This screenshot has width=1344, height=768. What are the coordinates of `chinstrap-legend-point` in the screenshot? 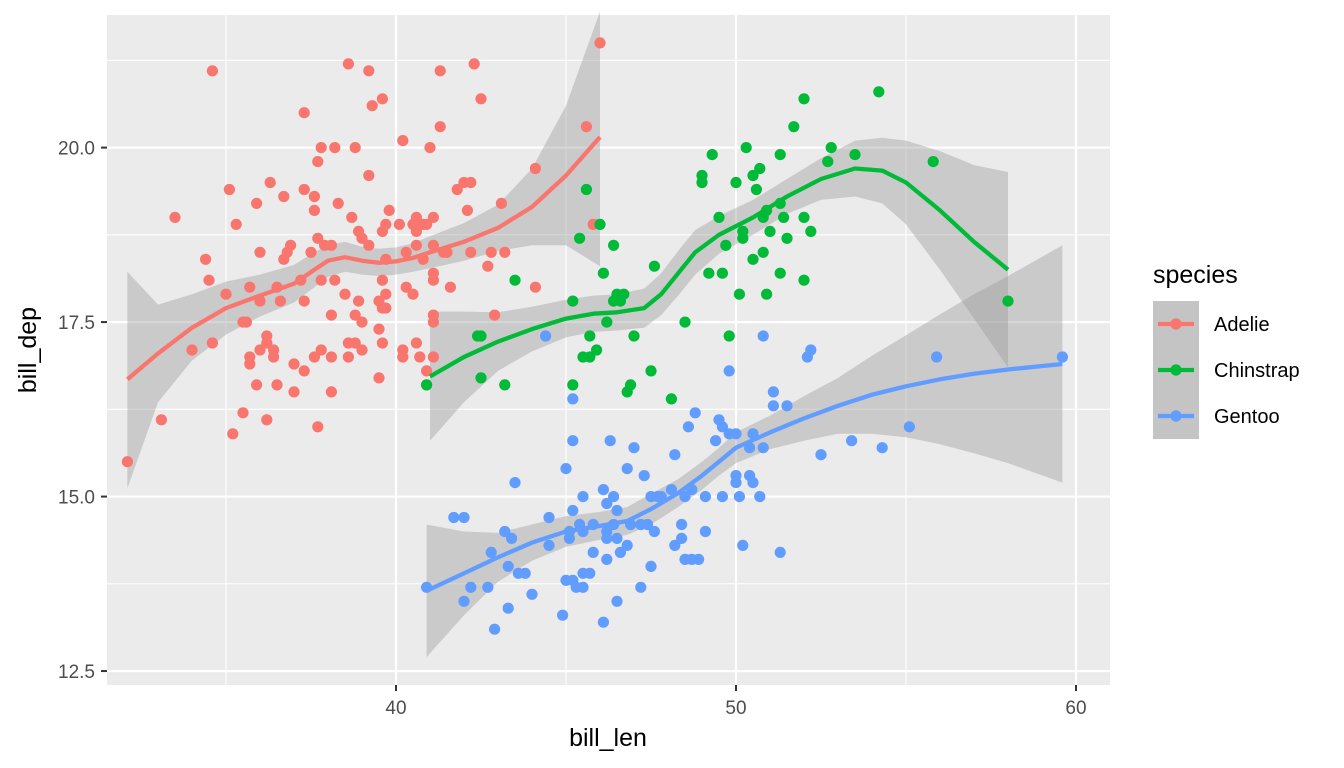 It's located at (1176, 370).